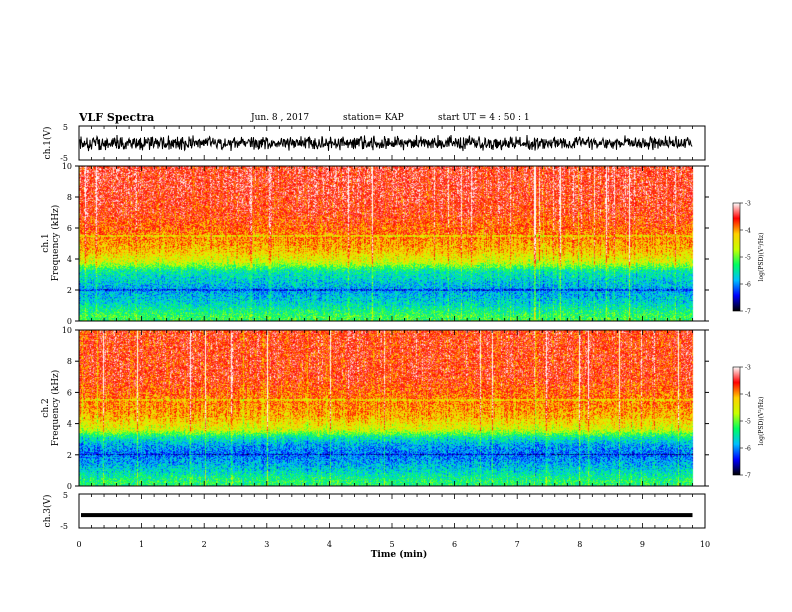 This screenshot has height=612, width=792. What do you see at coordinates (55, 408) in the screenshot?
I see `ch2-spec-ylabel-freq: Frequency (kHz)` at bounding box center [55, 408].